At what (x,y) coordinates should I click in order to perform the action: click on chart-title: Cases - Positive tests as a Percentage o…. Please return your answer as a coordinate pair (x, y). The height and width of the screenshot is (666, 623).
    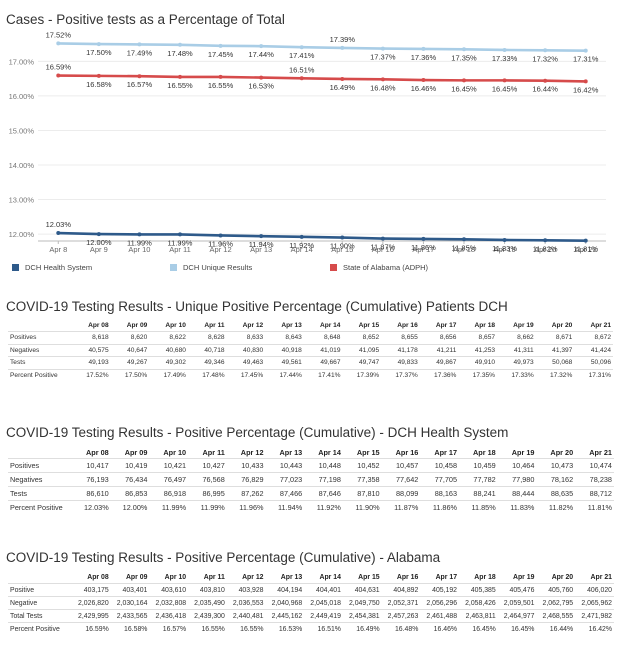
    Looking at the image, I should click on (145, 19).